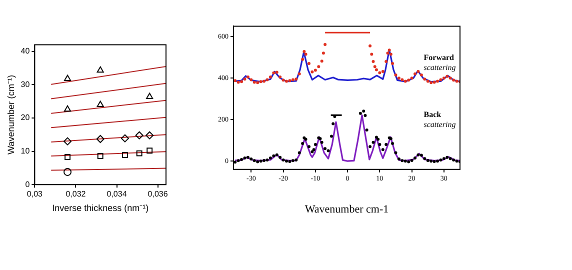 Image resolution: width=572 pixels, height=270 pixels. Describe the element at coordinates (35, 194) in the screenshot. I see `x-tick-label: 0,03` at that location.